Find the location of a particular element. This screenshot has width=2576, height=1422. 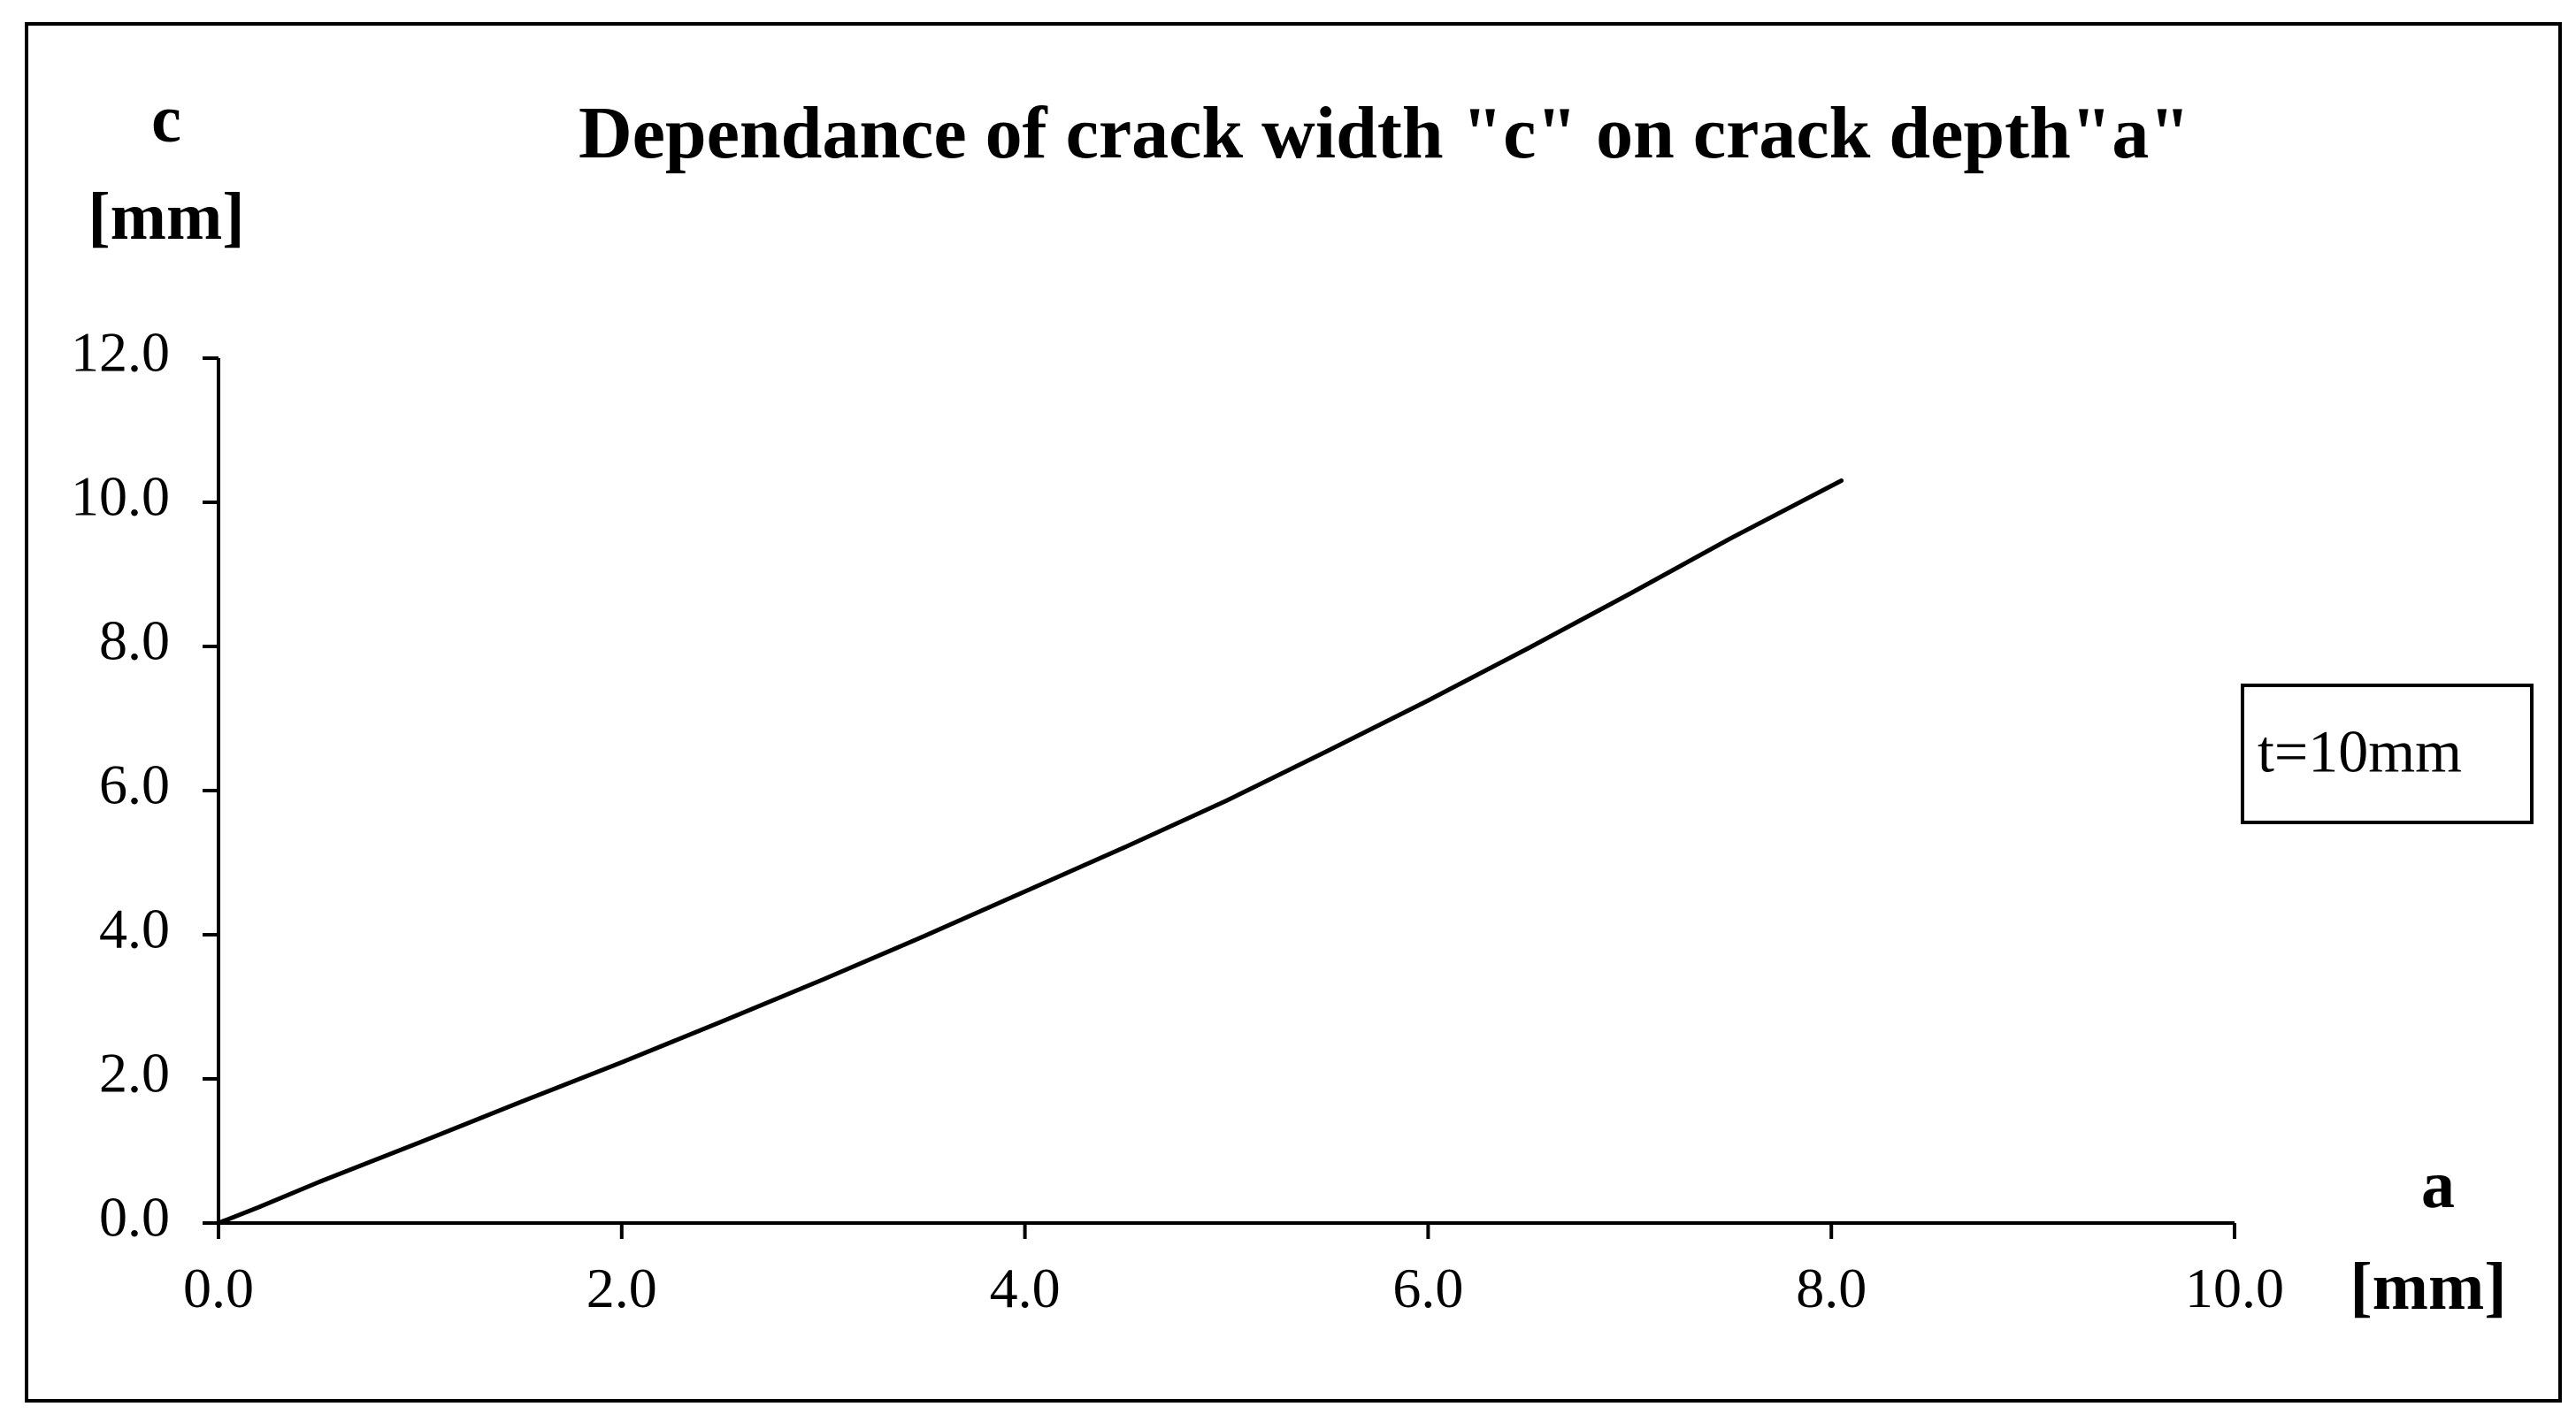

y-tick-label: 4.0 is located at coordinates (134, 929).